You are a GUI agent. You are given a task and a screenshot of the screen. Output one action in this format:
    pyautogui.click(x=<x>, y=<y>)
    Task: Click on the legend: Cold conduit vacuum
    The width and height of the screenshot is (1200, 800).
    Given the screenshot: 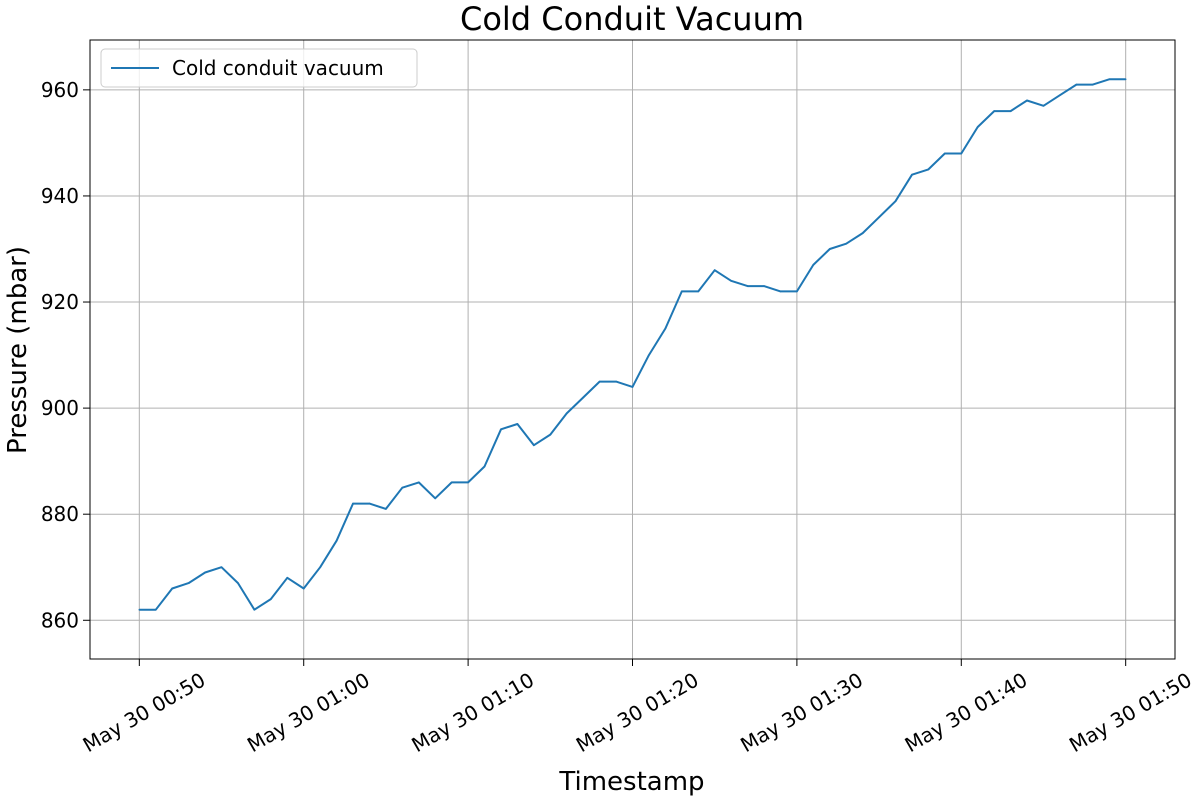 What is the action you would take?
    pyautogui.click(x=259, y=68)
    